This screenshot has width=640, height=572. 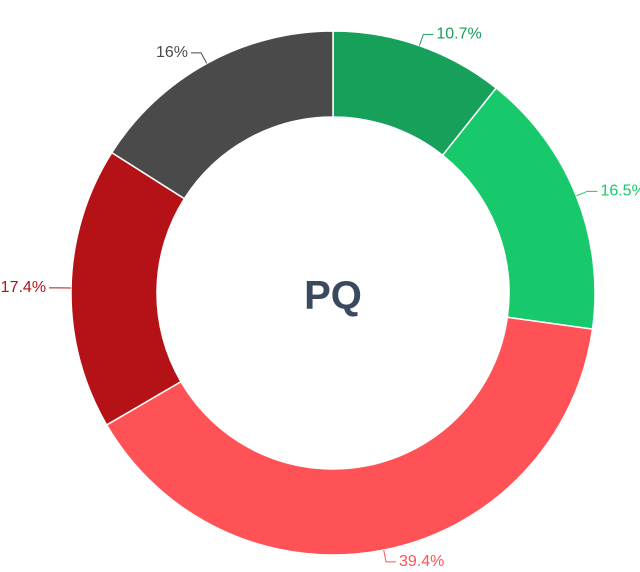 What do you see at coordinates (333, 296) in the screenshot?
I see `chart-title: PQ` at bounding box center [333, 296].